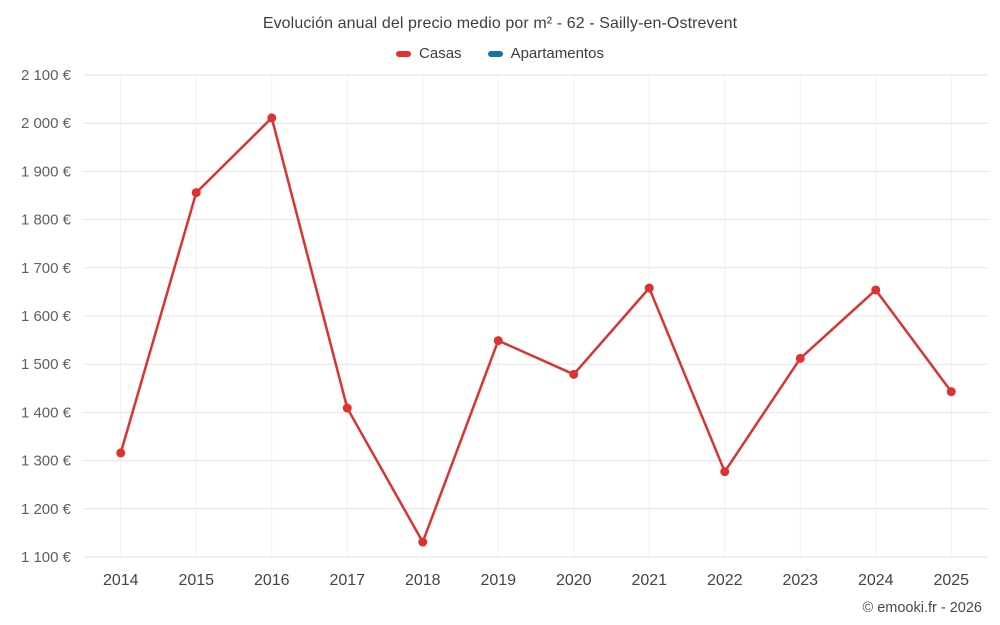  Describe the element at coordinates (423, 580) in the screenshot. I see `x-tick-label: 2018` at that location.